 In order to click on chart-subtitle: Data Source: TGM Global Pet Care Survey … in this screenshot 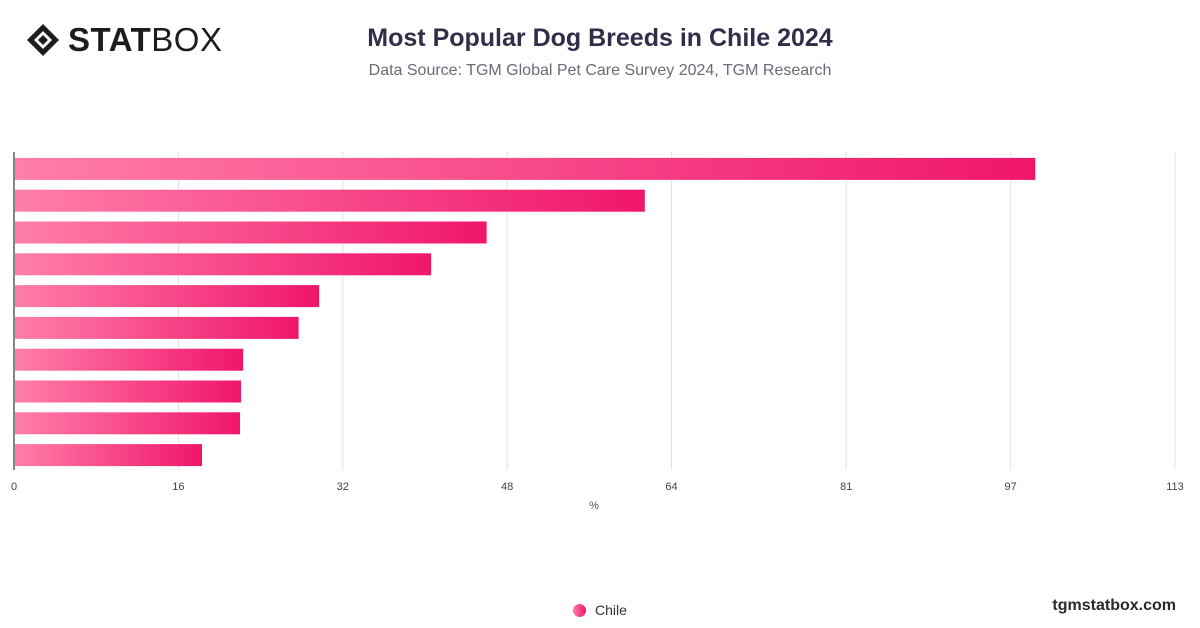, I will do `click(600, 70)`.